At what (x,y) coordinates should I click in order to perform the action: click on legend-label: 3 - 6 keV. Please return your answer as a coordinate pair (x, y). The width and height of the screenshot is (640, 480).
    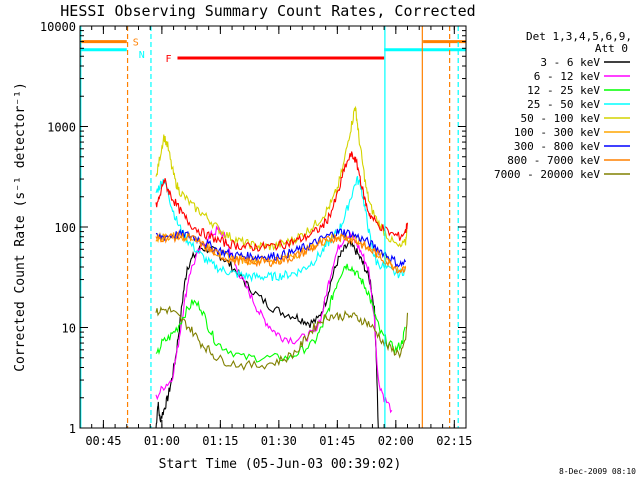
    Looking at the image, I should click on (570, 62).